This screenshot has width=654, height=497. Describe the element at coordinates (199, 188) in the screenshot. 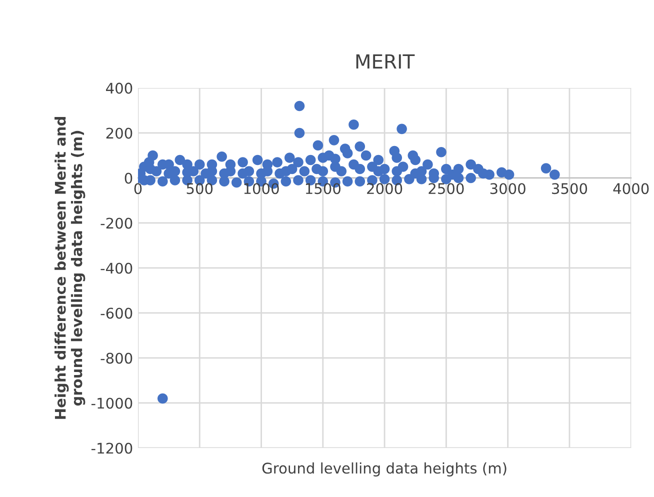

I see `x-tick-label: 500` at that location.